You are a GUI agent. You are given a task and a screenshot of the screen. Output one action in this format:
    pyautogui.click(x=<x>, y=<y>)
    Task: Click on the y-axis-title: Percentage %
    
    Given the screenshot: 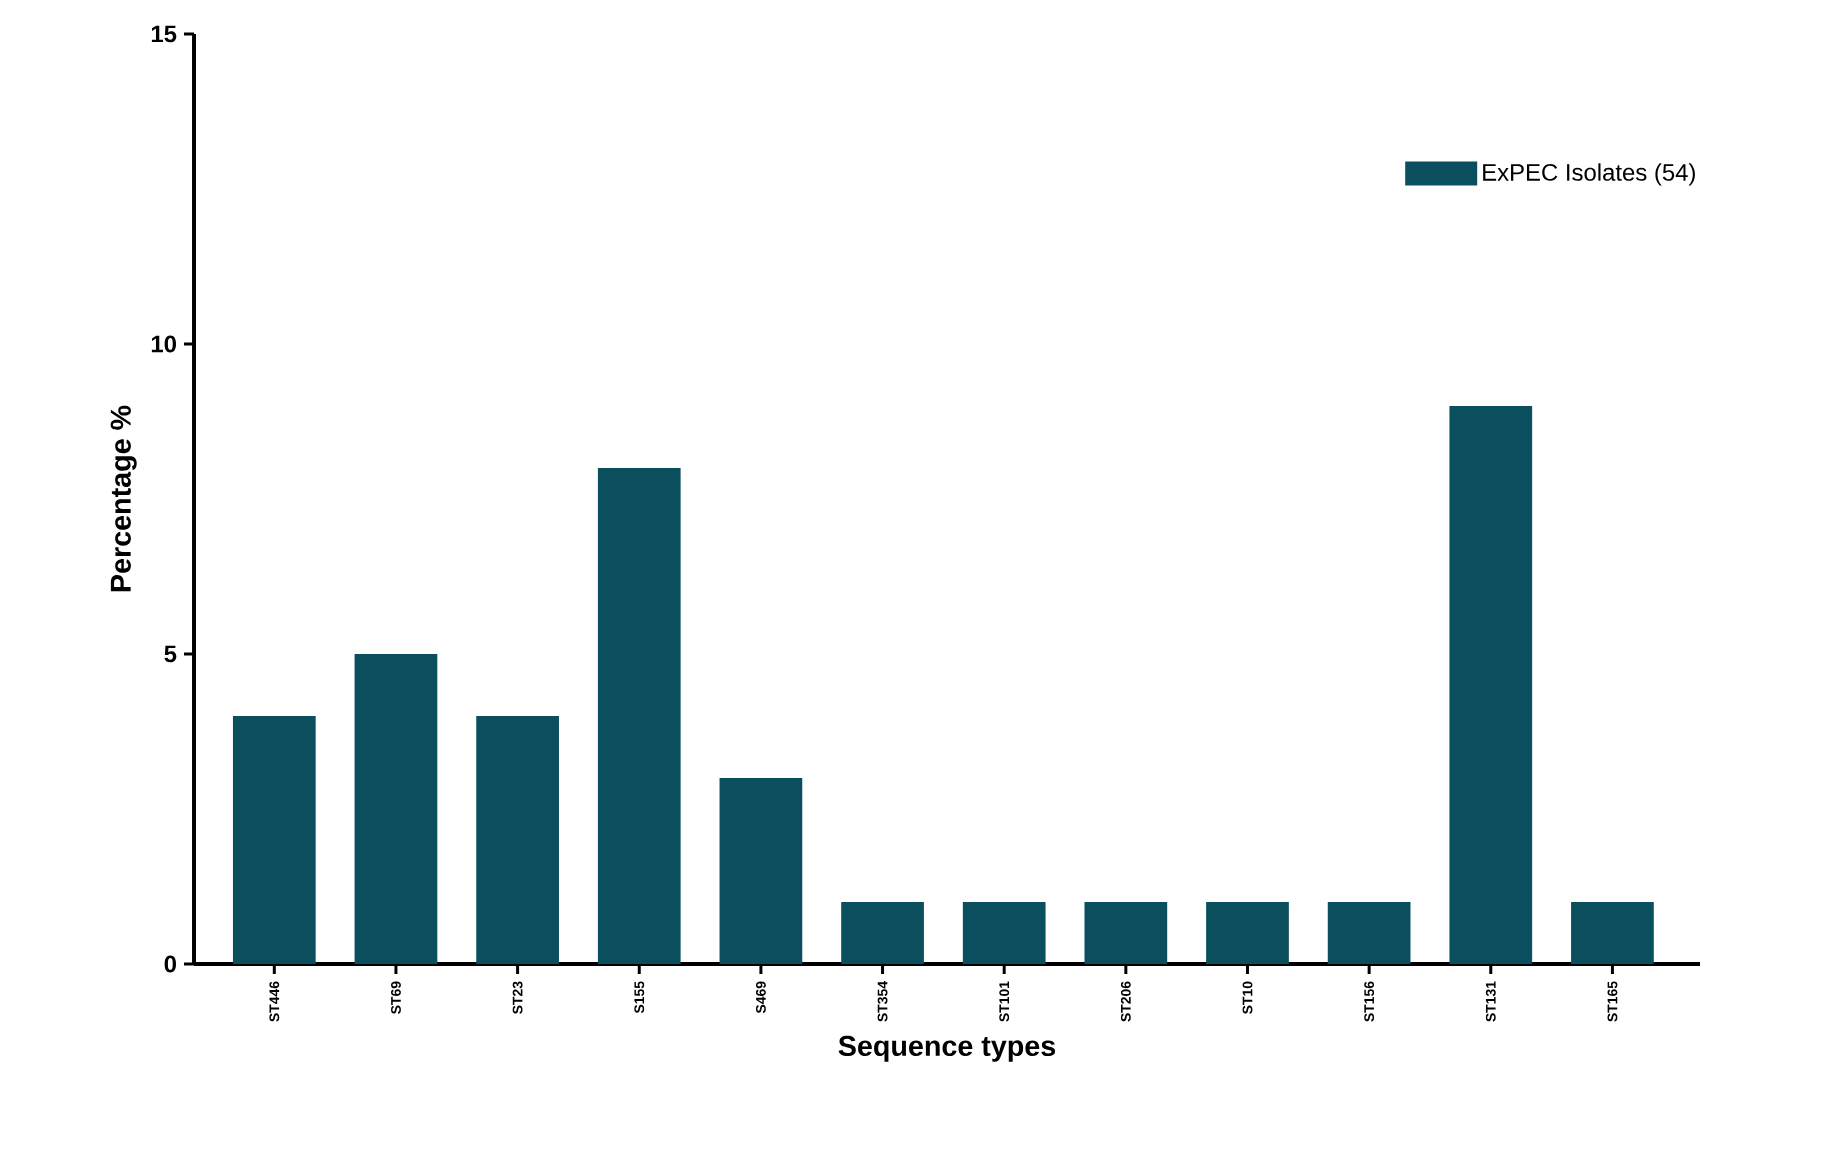 What is the action you would take?
    pyautogui.click(x=123, y=498)
    